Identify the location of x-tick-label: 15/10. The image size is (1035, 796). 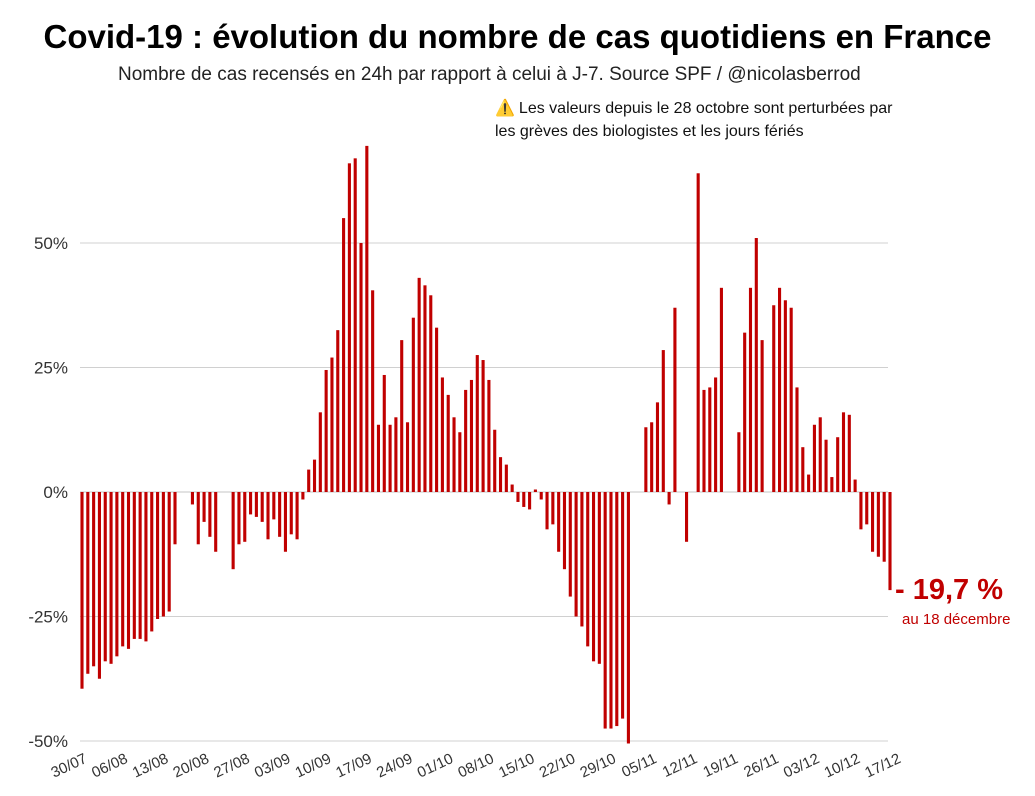
(516, 765).